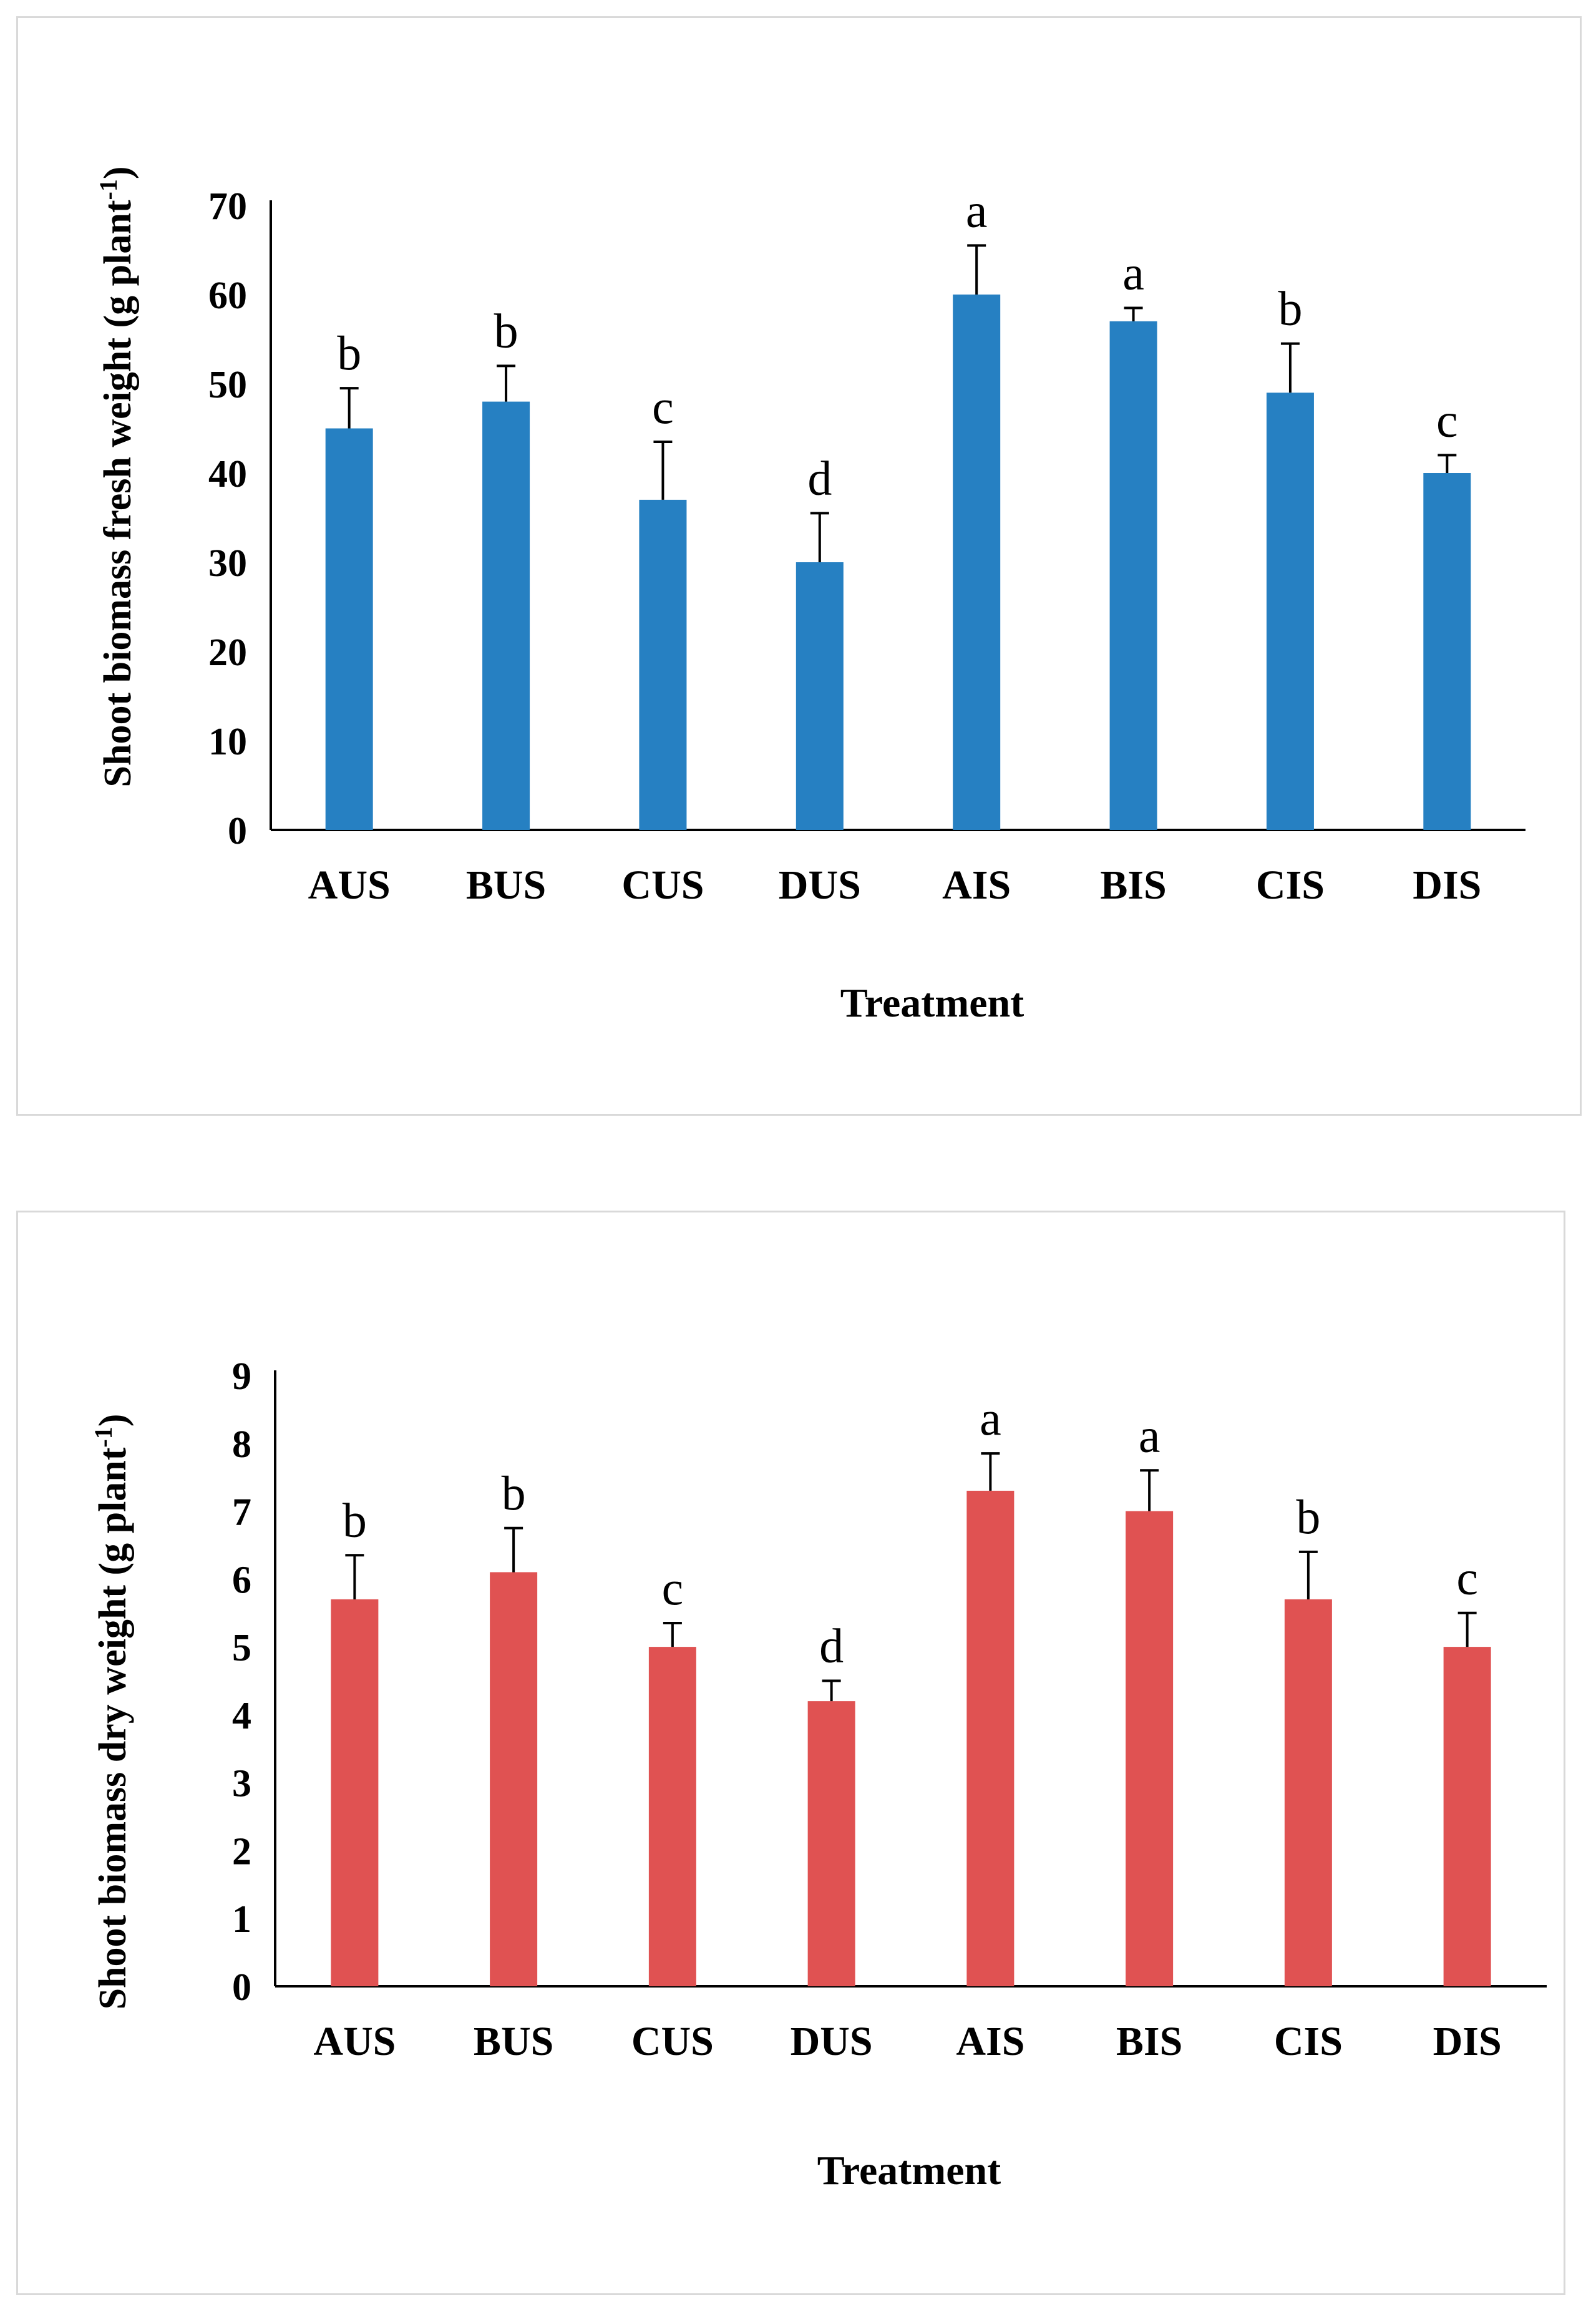  I want to click on y-tick-label: 7, so click(241, 1513).